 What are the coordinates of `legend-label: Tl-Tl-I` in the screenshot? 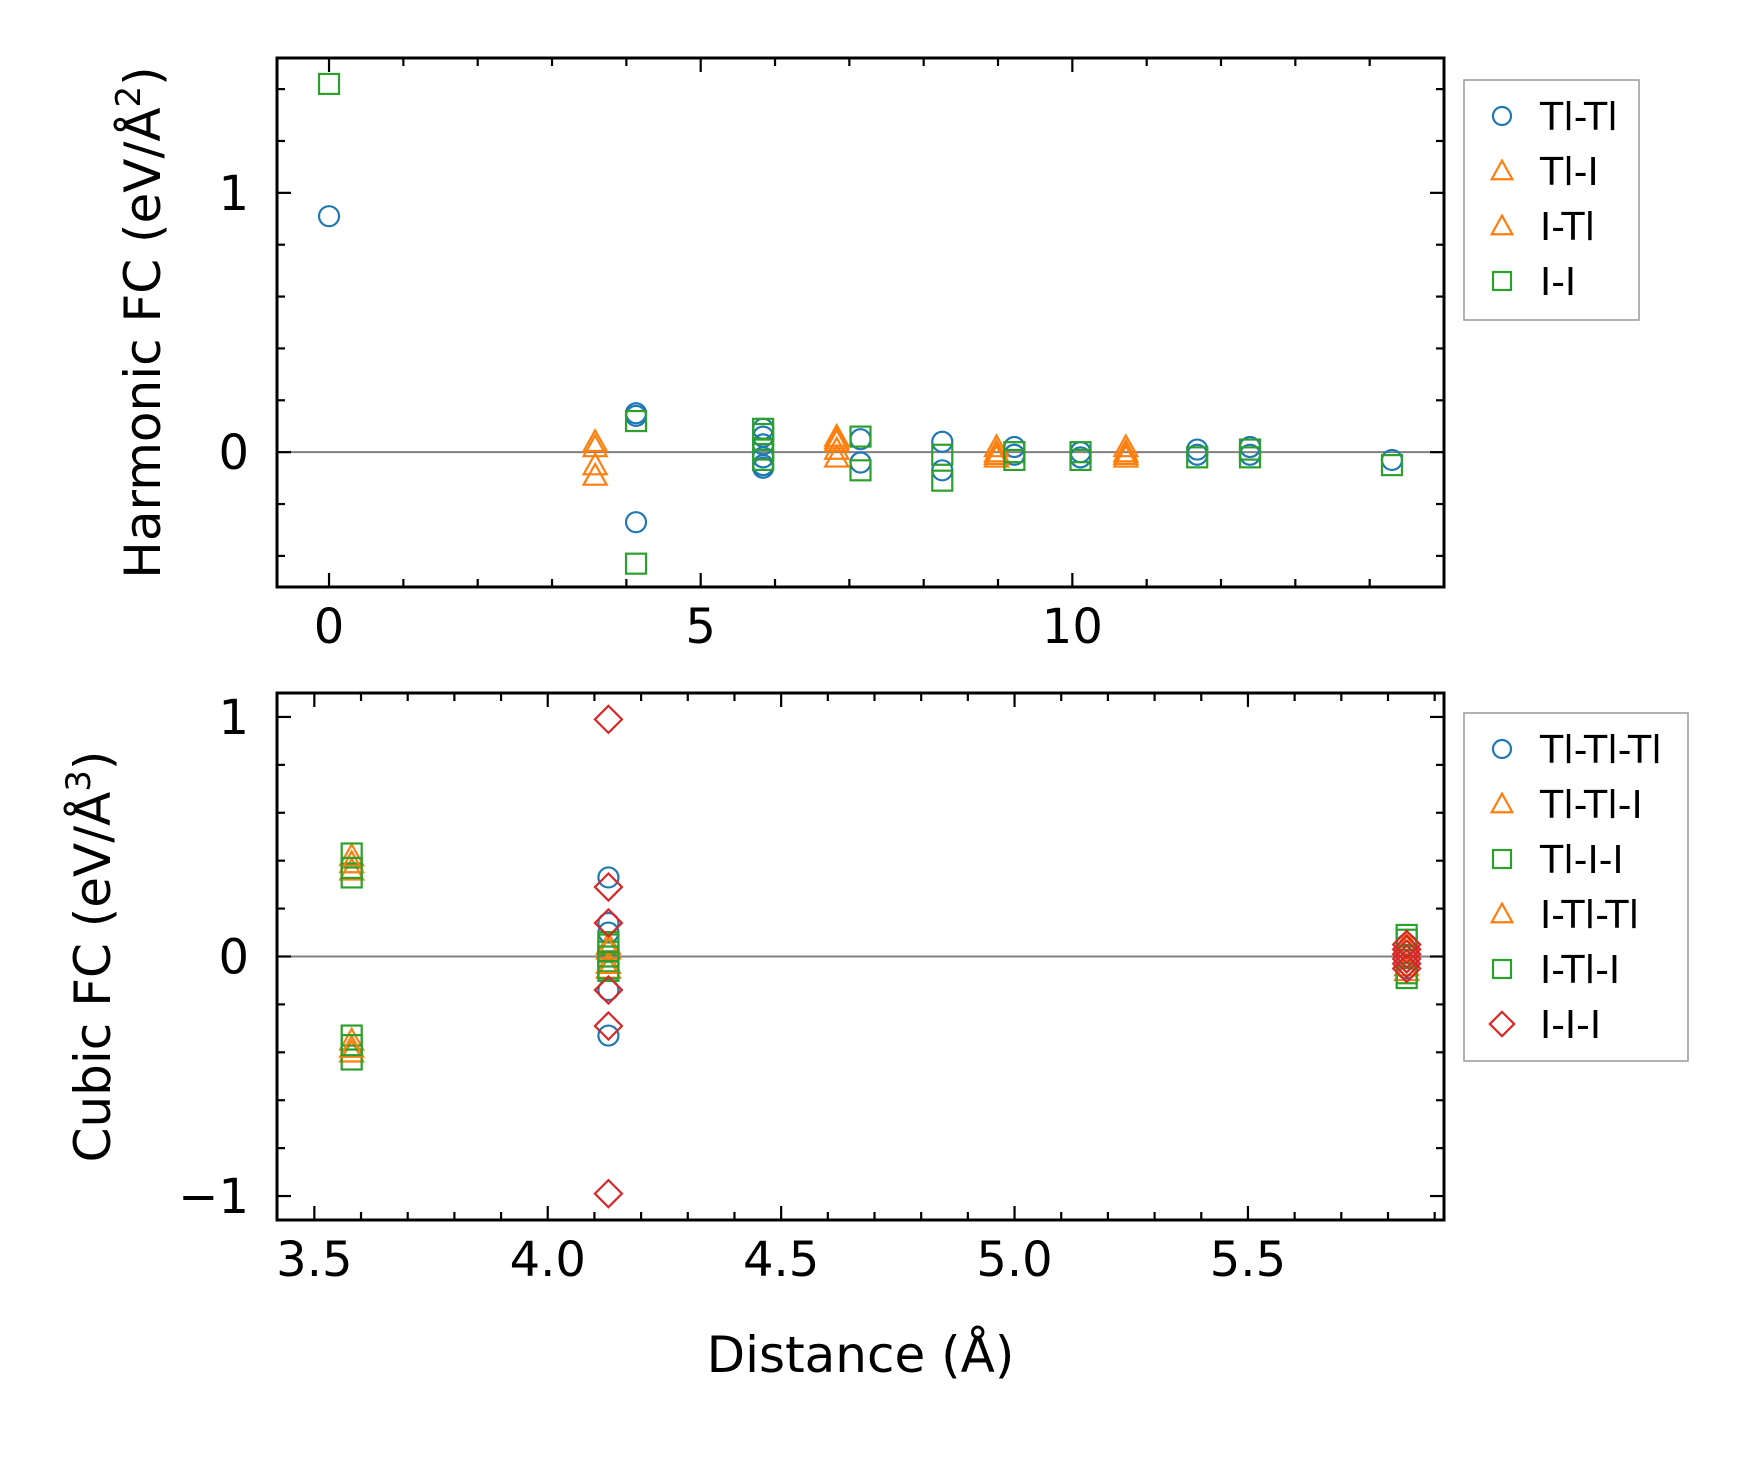 It's located at (1591, 805).